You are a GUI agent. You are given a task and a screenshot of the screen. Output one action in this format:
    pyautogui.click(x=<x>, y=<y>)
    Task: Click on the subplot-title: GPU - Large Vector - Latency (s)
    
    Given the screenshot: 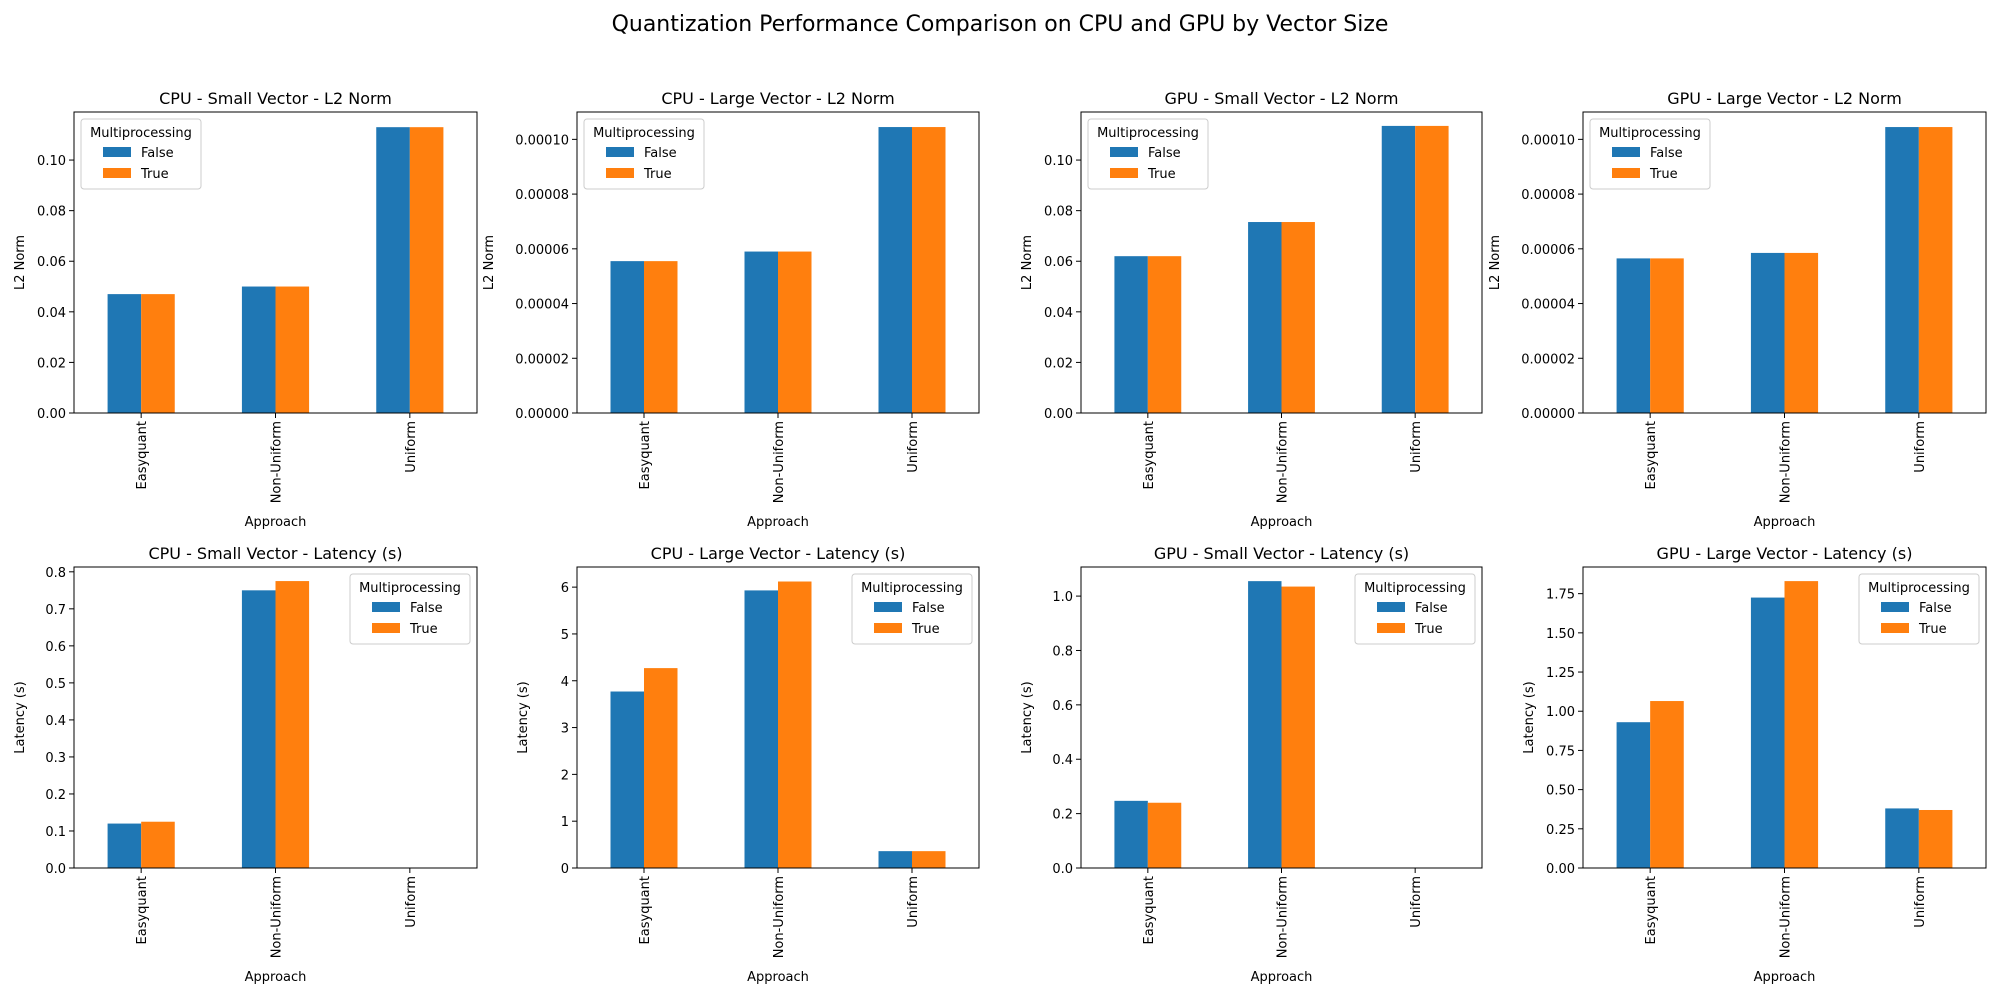 What is the action you would take?
    pyautogui.click(x=1785, y=553)
    